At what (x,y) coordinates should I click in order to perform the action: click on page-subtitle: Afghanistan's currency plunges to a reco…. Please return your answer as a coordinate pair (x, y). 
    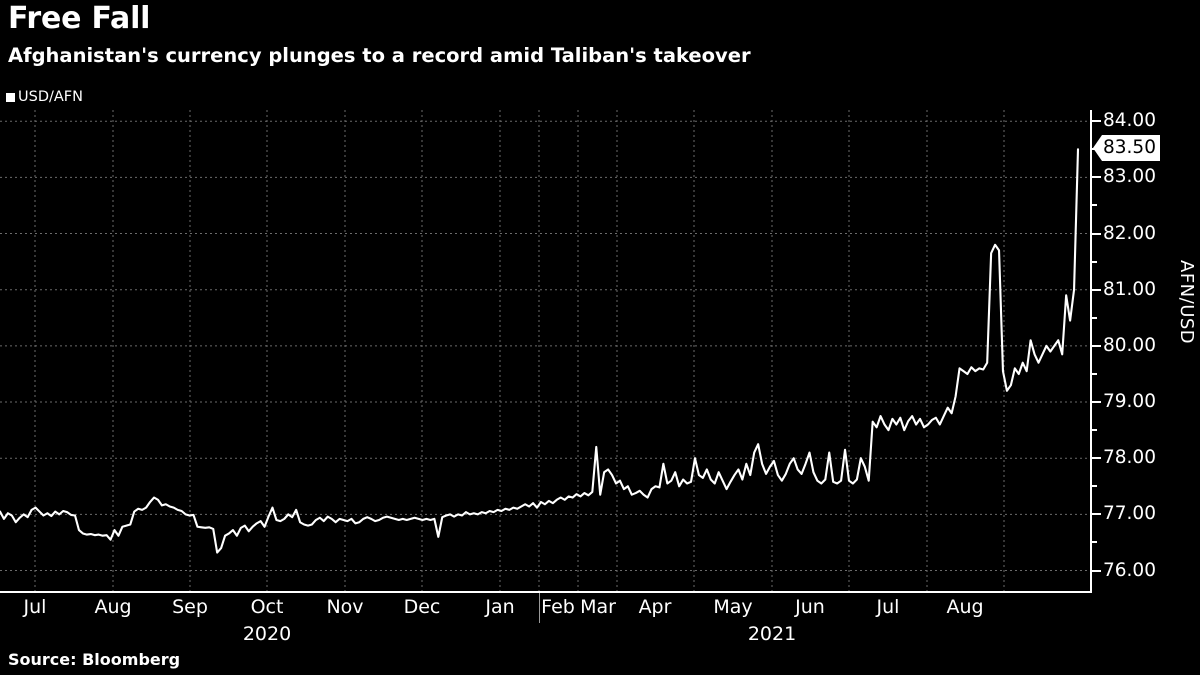
    Looking at the image, I should click on (379, 55).